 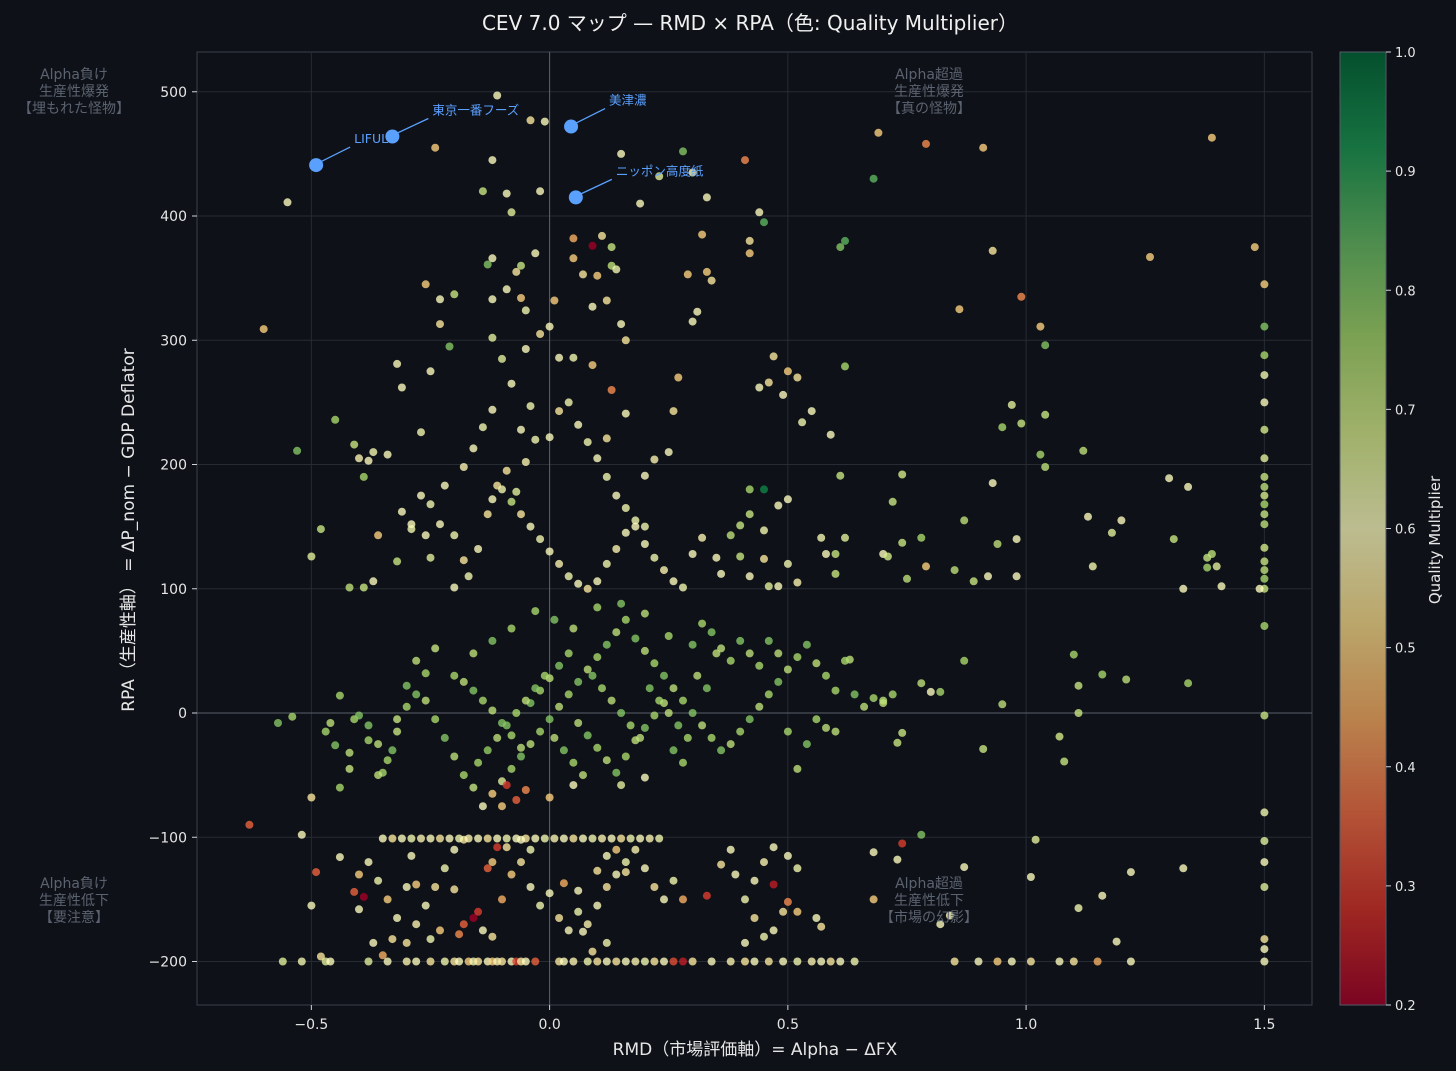 What do you see at coordinates (173, 466) in the screenshot?
I see `y-tick-label: 200` at bounding box center [173, 466].